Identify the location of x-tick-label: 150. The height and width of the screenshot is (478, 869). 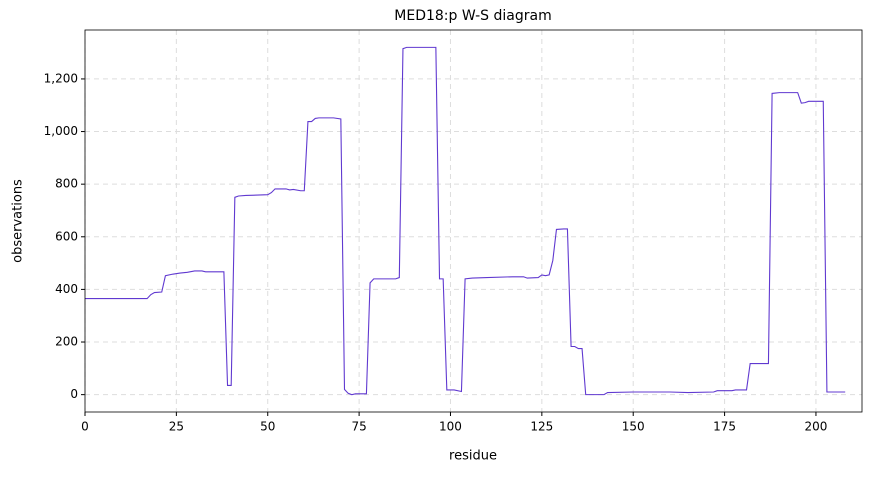
(633, 427).